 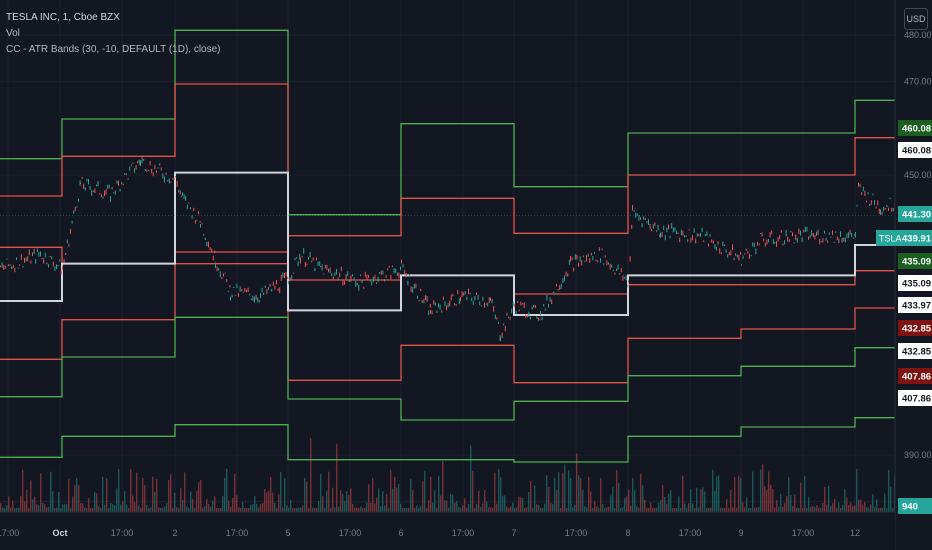 What do you see at coordinates (447, 531) in the screenshot?
I see `time-axis` at bounding box center [447, 531].